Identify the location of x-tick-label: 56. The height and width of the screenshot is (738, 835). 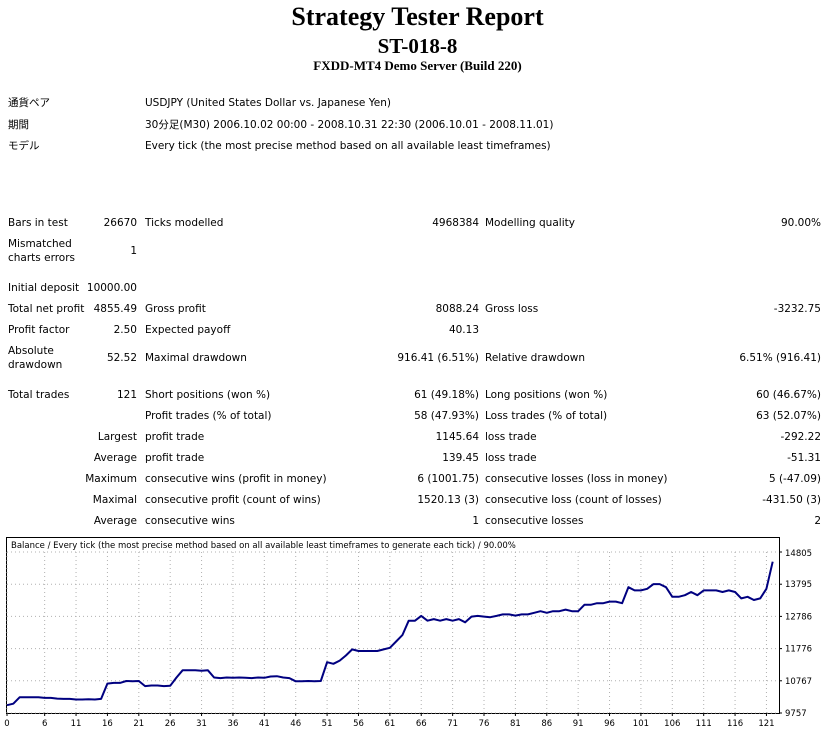
(358, 724).